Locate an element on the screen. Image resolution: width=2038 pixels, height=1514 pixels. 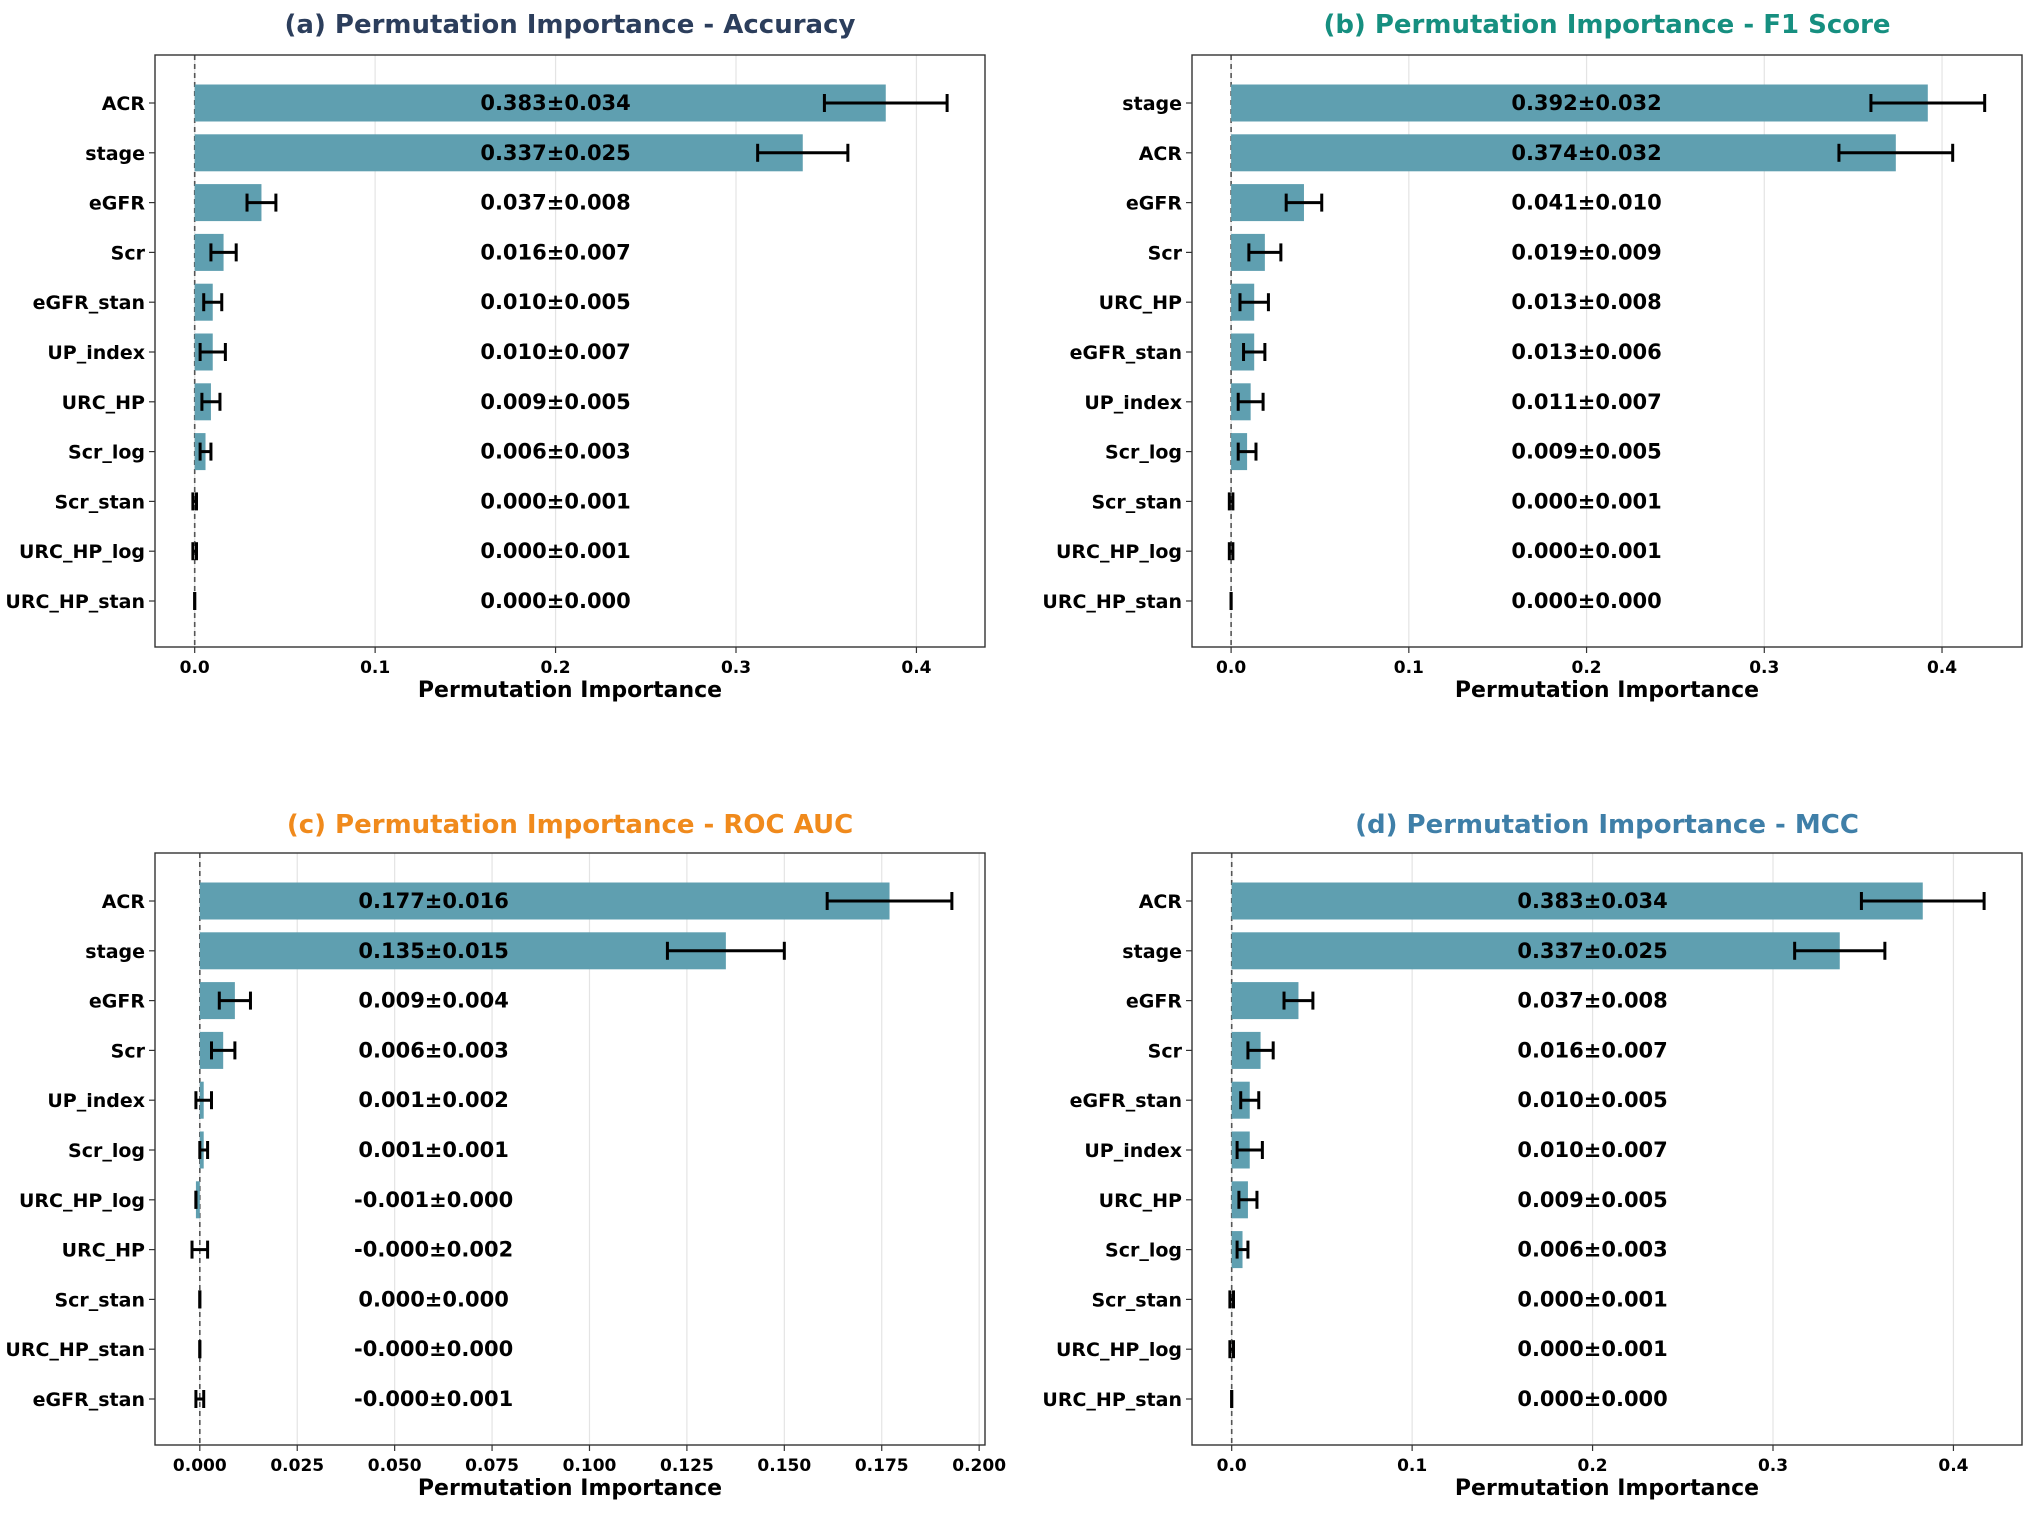
data-label: 0.337±0.025 is located at coordinates (555, 153).